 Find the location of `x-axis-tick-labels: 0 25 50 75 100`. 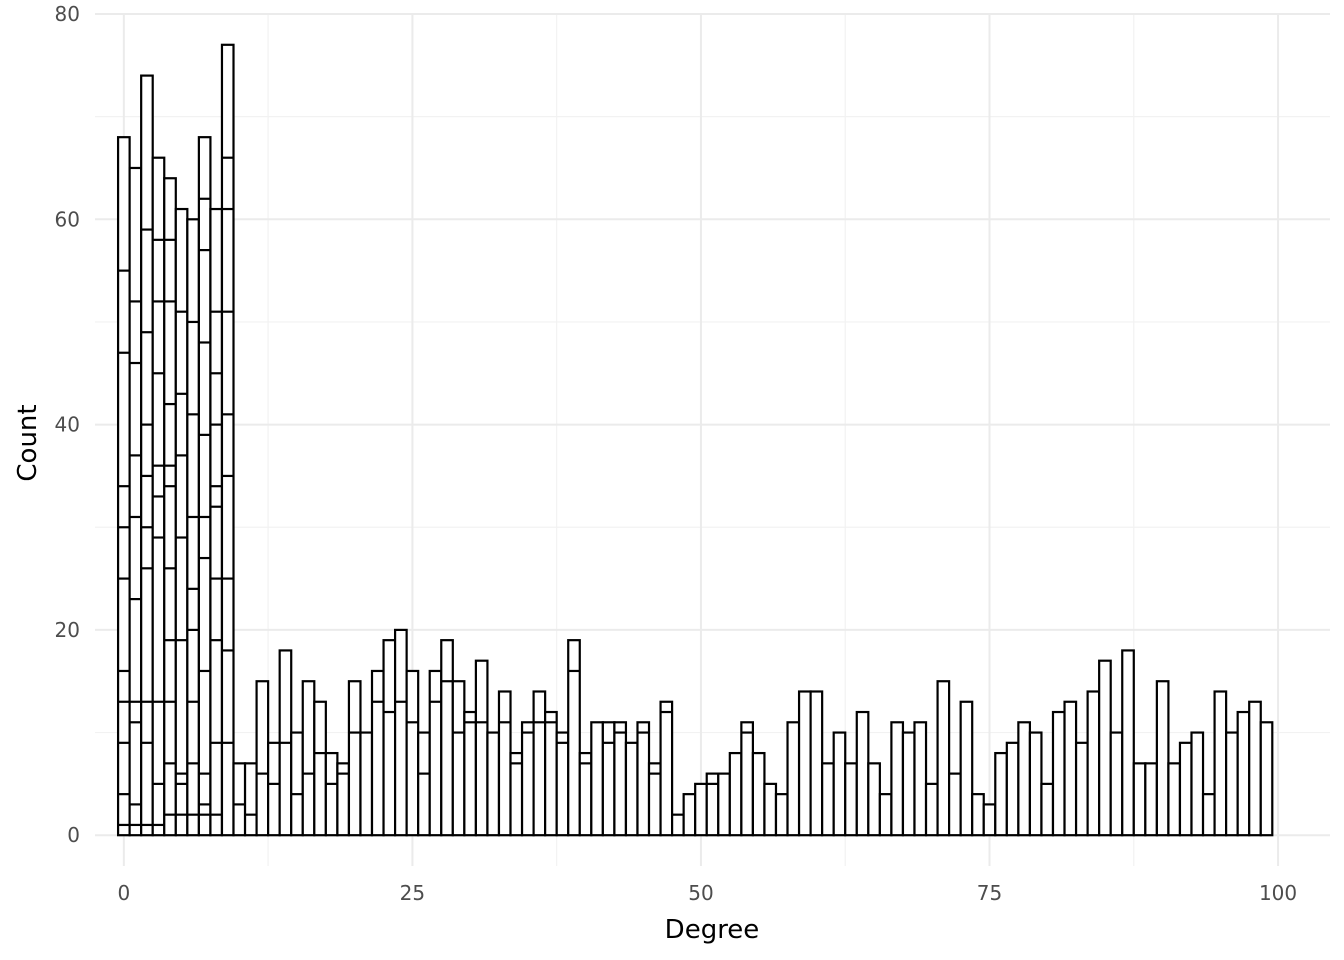

x-axis-tick-labels: 0 25 50 75 100 is located at coordinates (707, 893).